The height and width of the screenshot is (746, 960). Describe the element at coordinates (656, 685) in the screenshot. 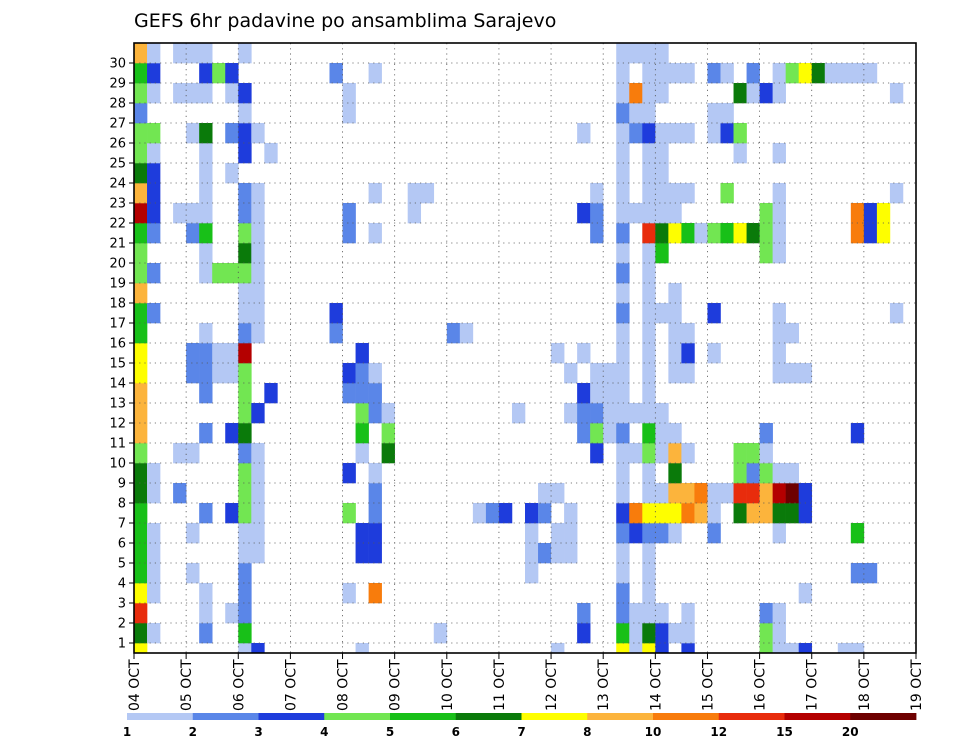

I see `x-tick-label: 14 OCT` at that location.